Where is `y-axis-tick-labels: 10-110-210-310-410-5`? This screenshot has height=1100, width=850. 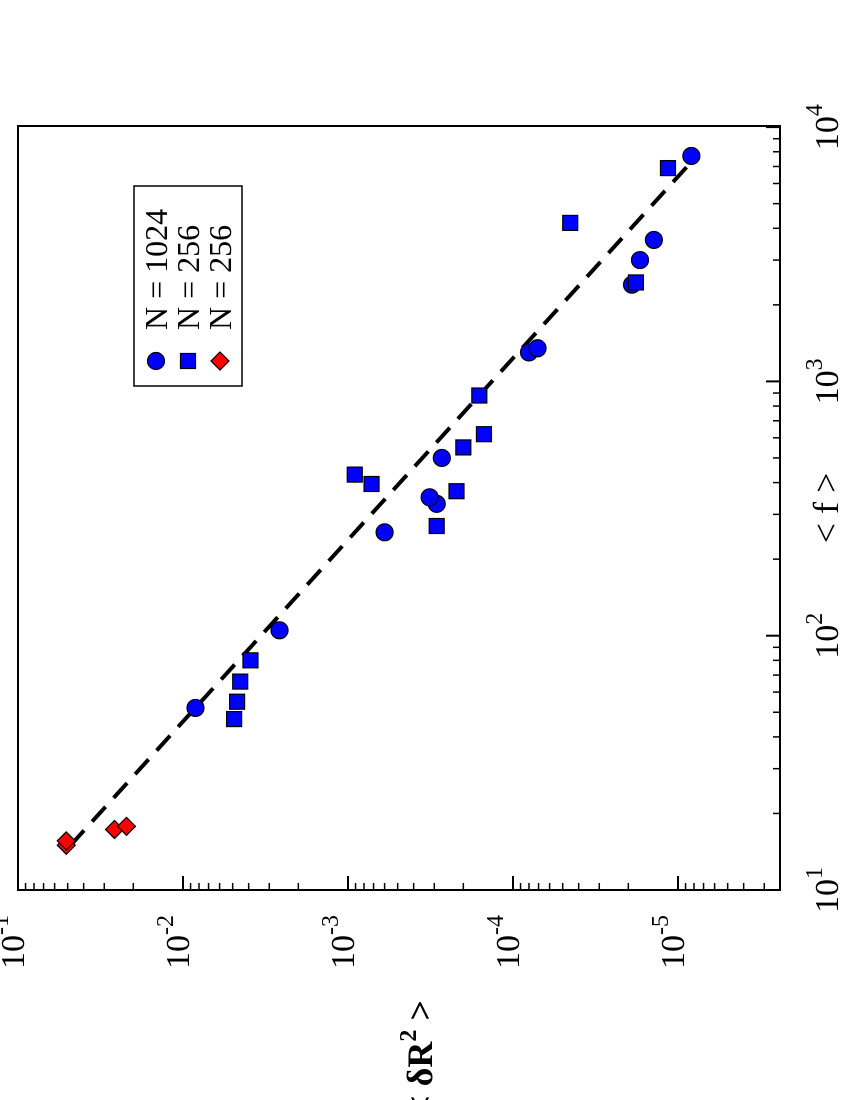
y-axis-tick-labels: 10-110-210-310-410-5 is located at coordinates (346, 942).